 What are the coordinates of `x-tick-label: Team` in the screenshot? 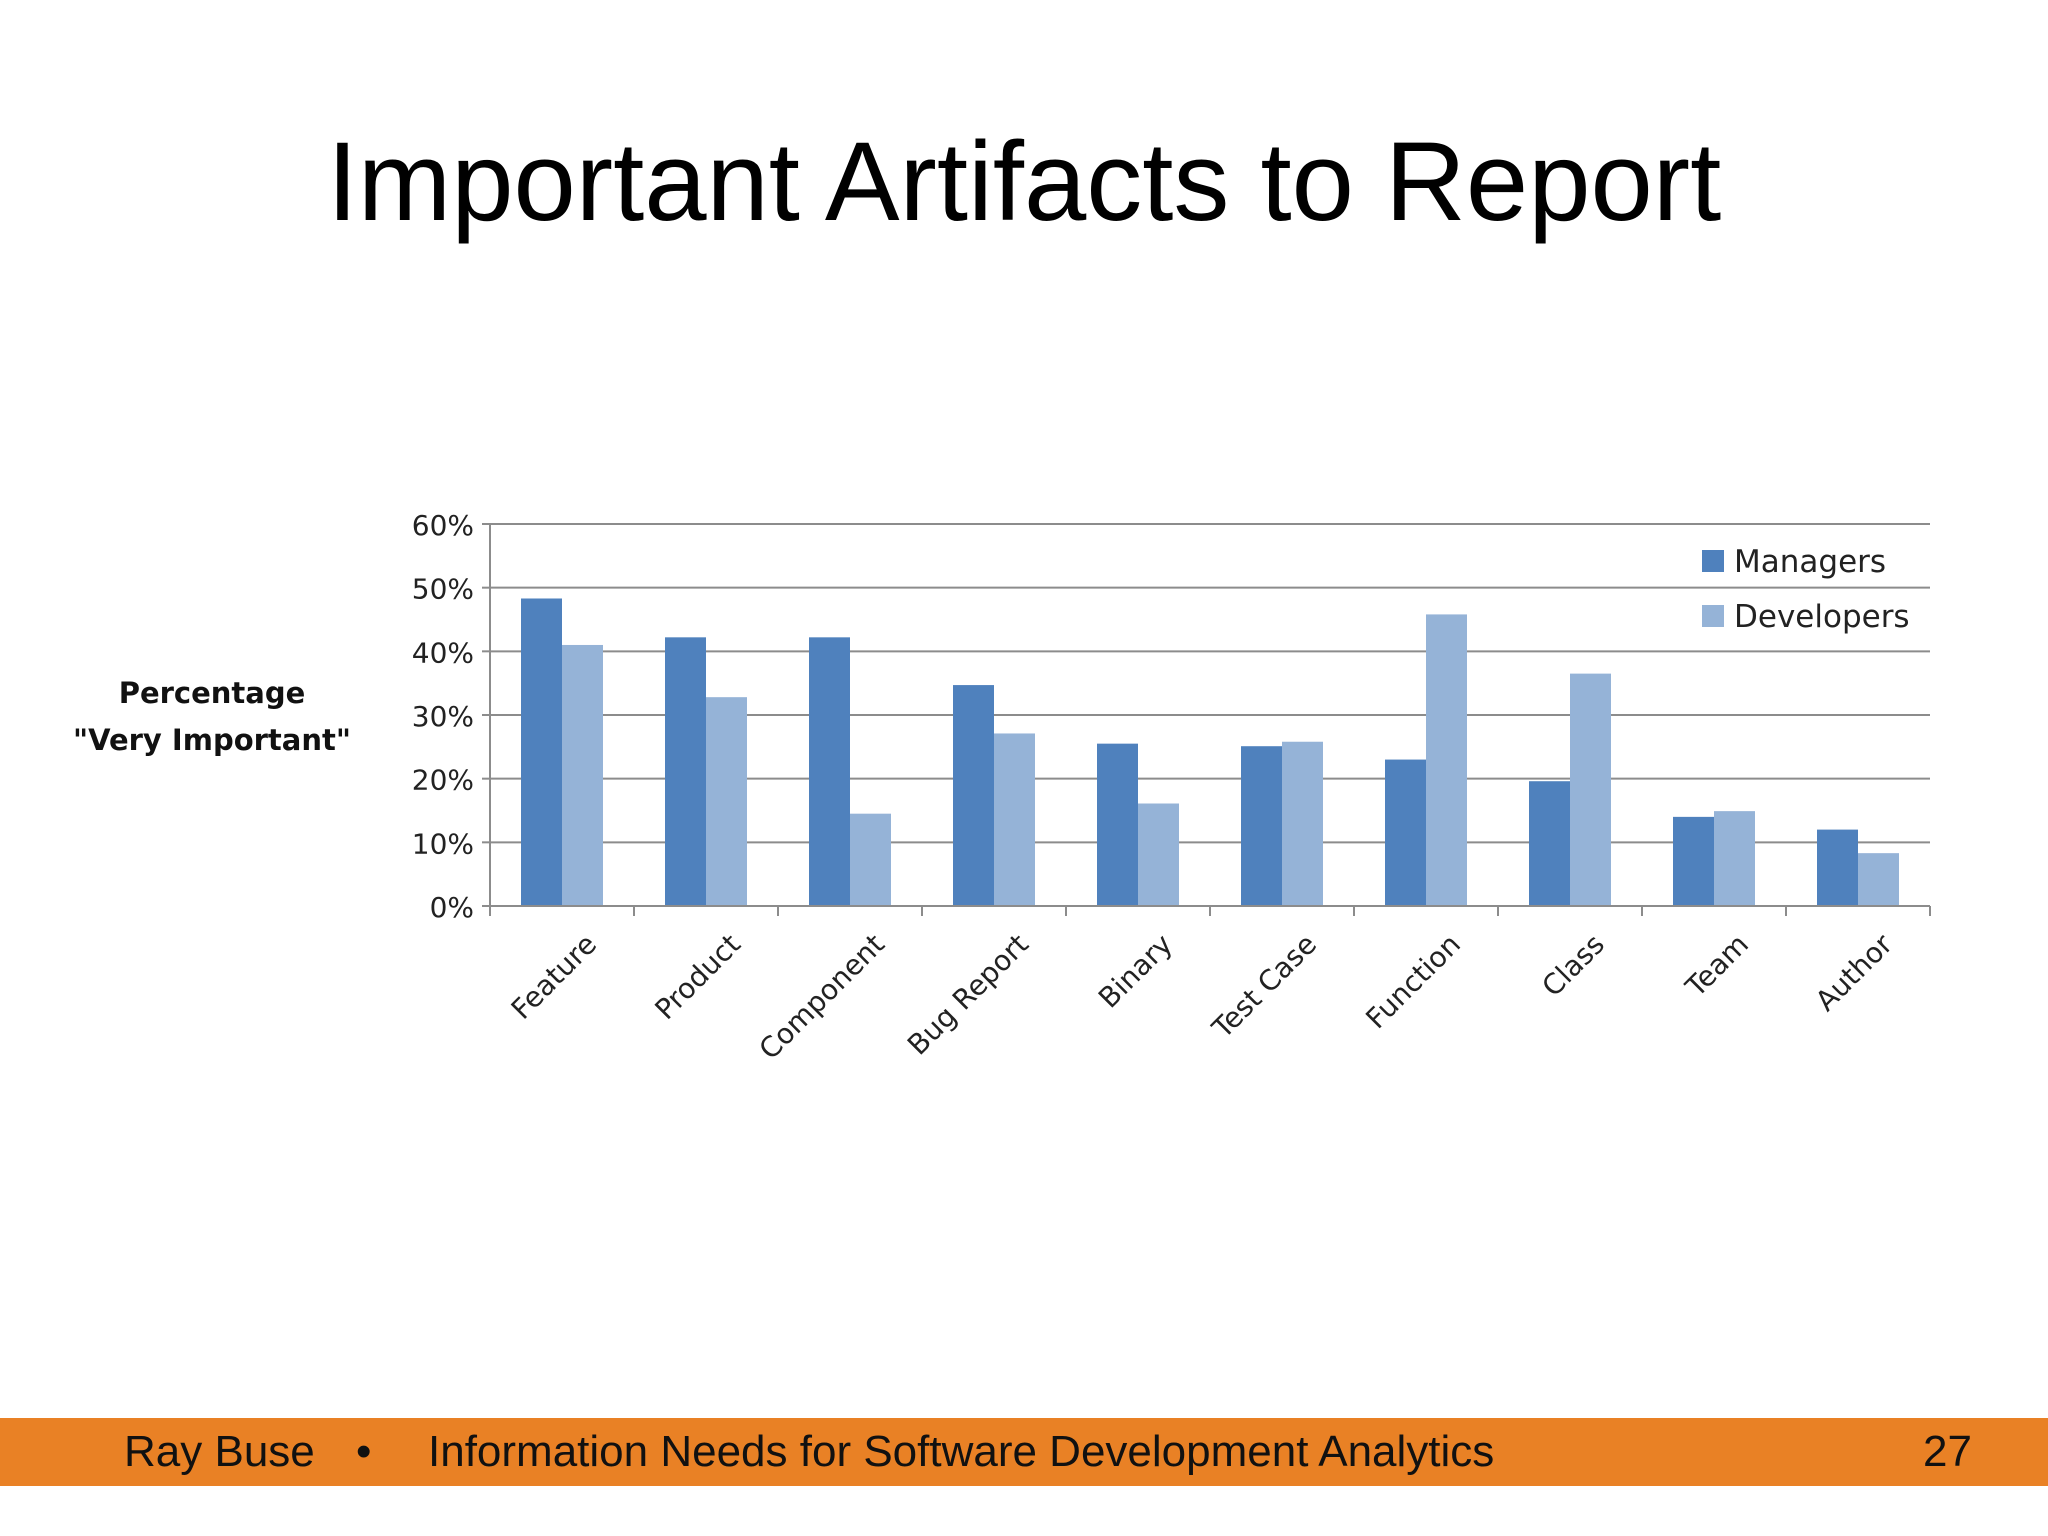 It's located at (1717, 966).